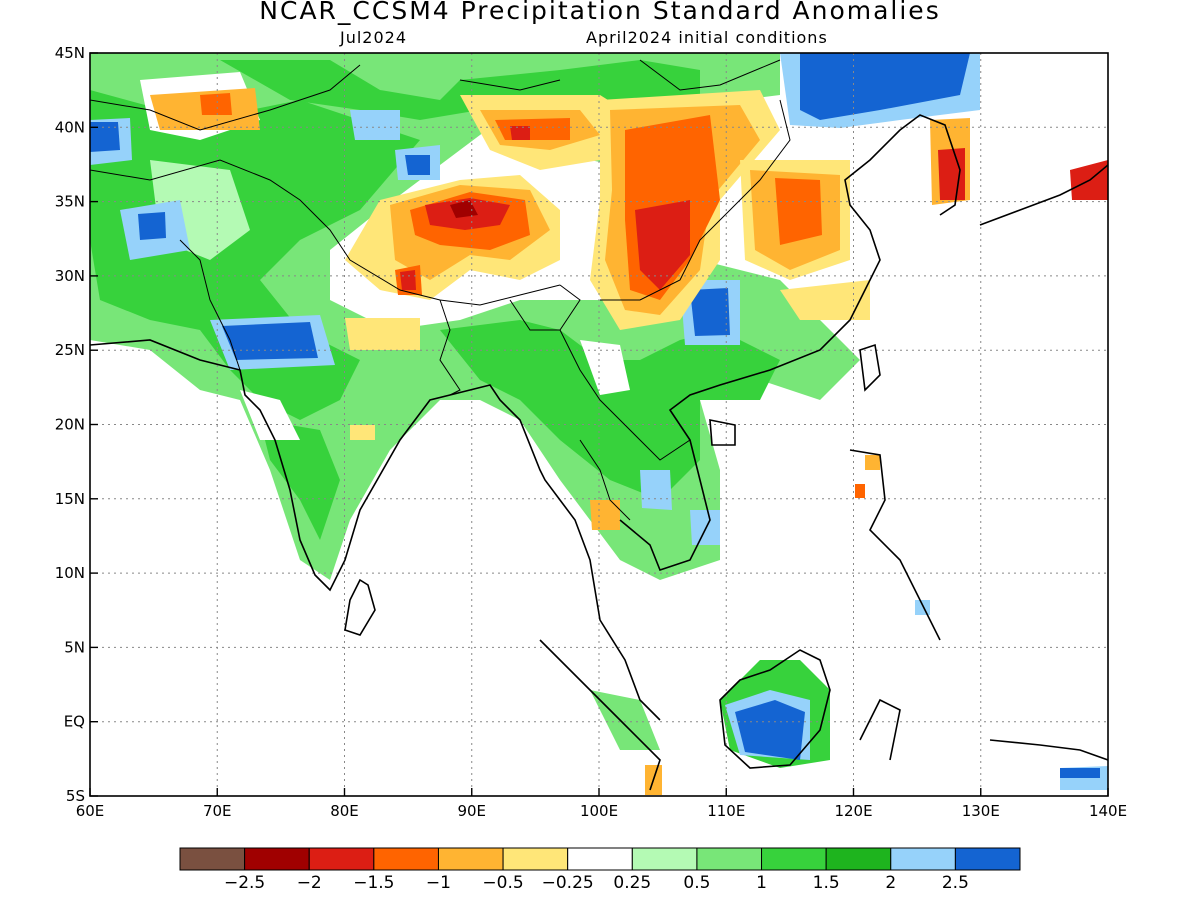 The width and height of the screenshot is (1200, 900). Describe the element at coordinates (981, 811) in the screenshot. I see `x-tick-label: 130E` at that location.